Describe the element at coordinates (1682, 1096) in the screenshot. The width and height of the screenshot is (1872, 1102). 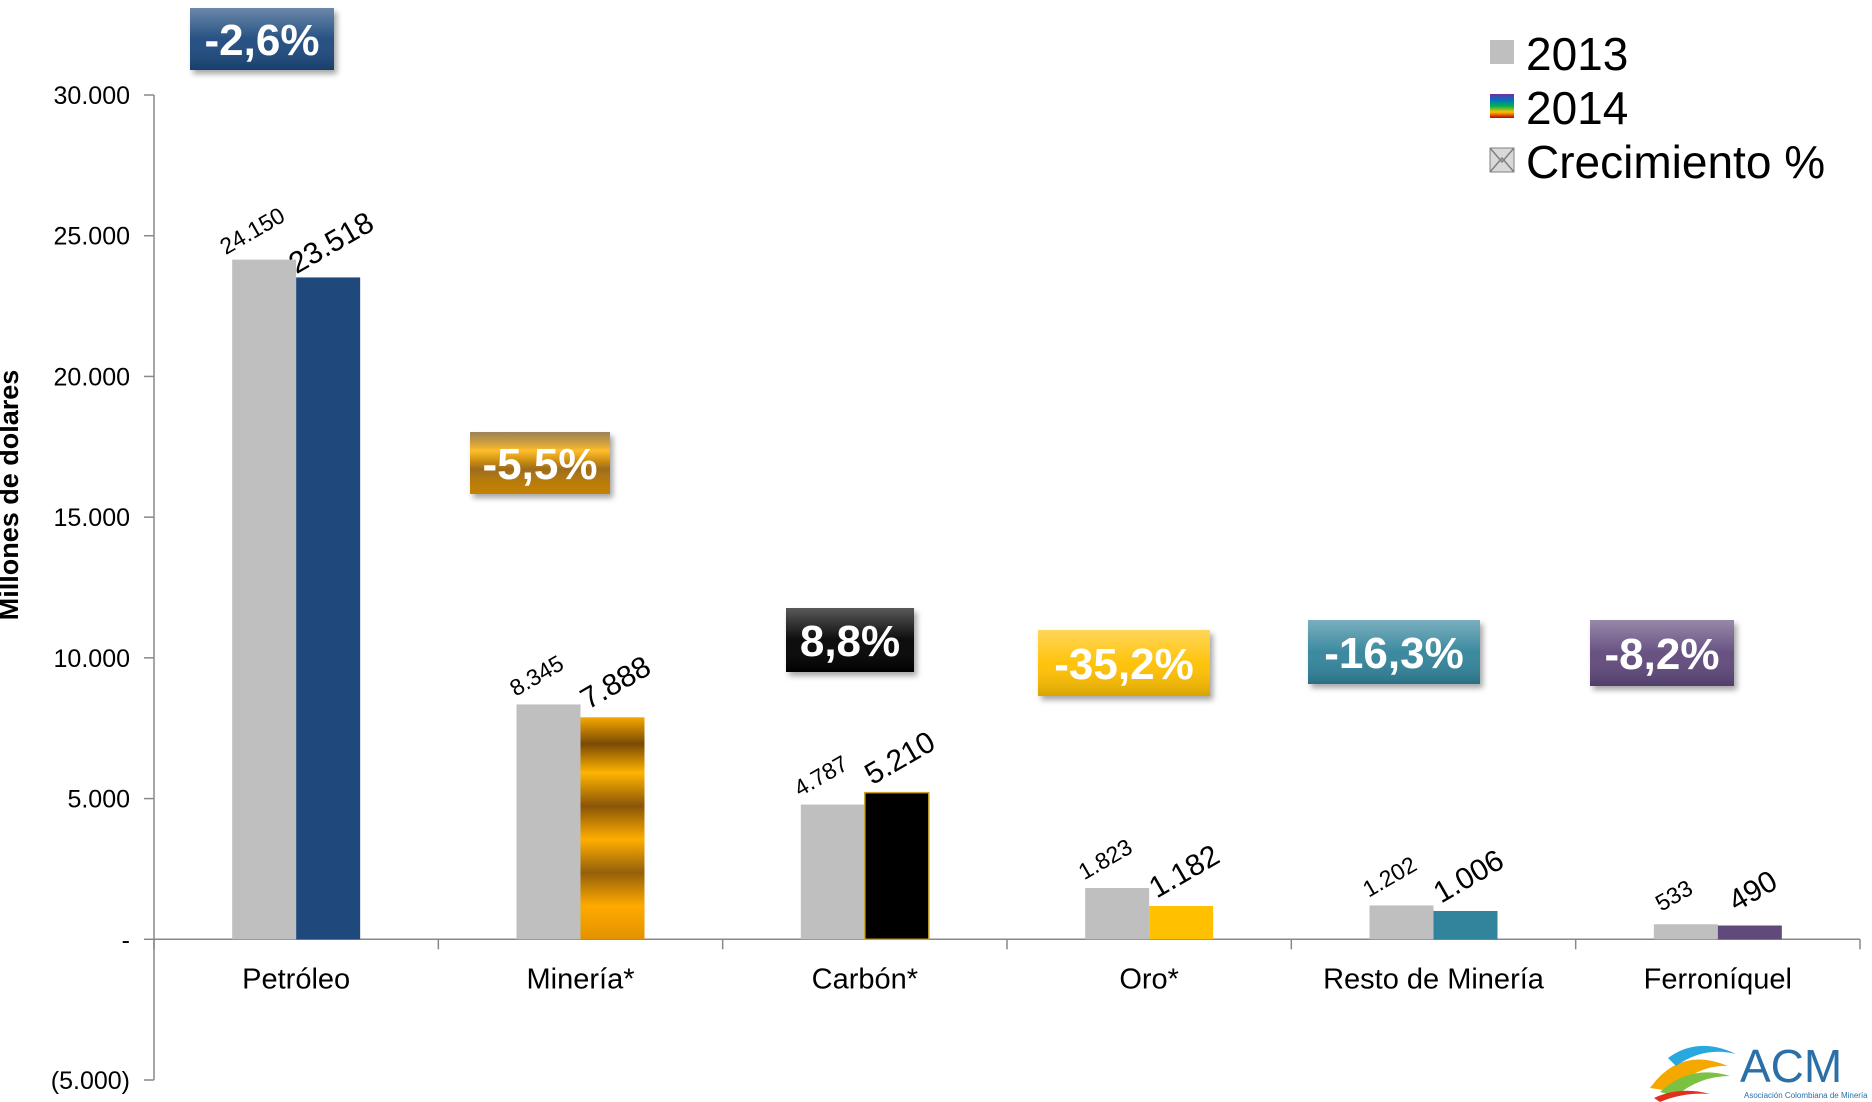
I see `logo-swoosh-red` at that location.